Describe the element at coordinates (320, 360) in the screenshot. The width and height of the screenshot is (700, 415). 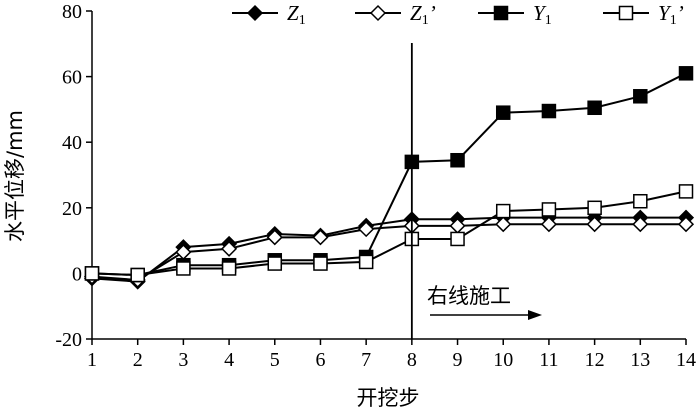
I see `x-tick-label: 6` at that location.